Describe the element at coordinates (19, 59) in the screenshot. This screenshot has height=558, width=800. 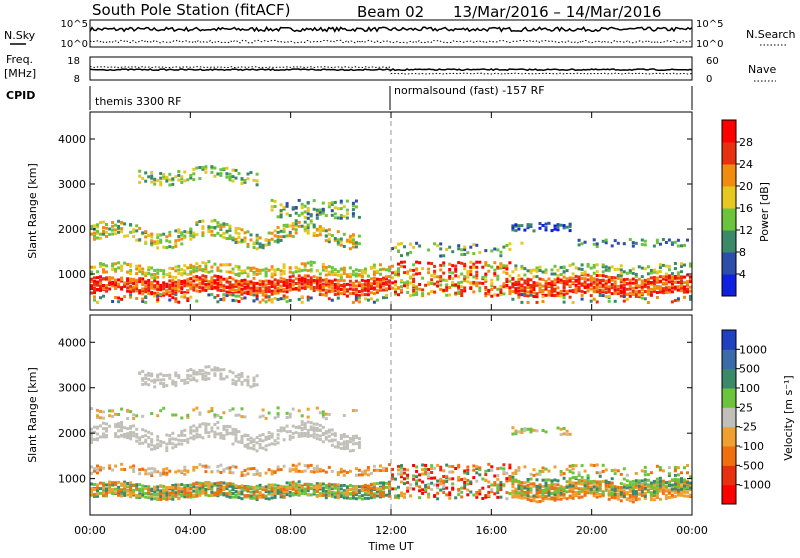
I see `freq-label-1: Freq.` at that location.